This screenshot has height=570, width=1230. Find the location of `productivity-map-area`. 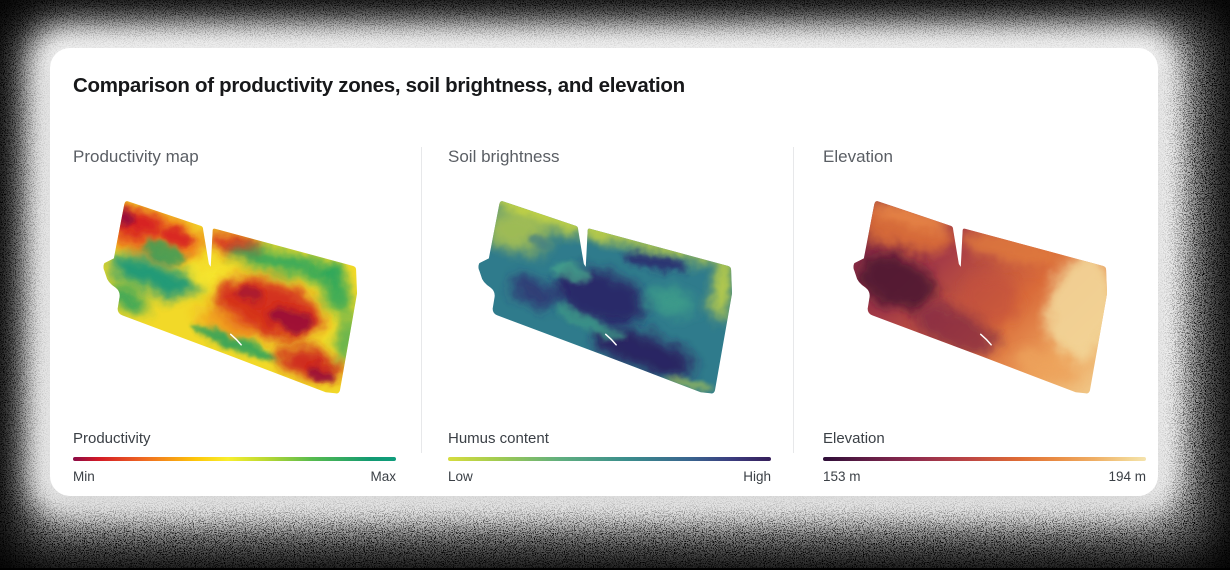

productivity-map-area is located at coordinates (234, 298).